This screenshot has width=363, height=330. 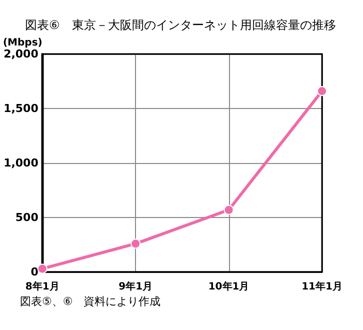 What do you see at coordinates (34, 272) in the screenshot?
I see `y-tick-label: 0` at bounding box center [34, 272].